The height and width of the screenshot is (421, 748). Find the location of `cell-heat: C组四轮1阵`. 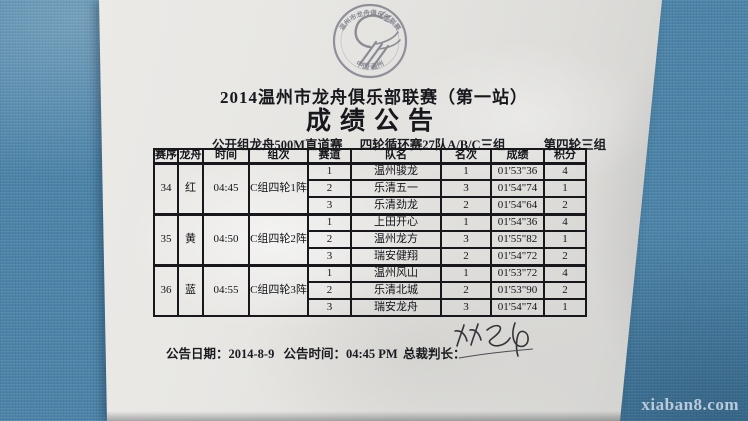

cell-heat: C组四轮1阵 is located at coordinates (278, 188).